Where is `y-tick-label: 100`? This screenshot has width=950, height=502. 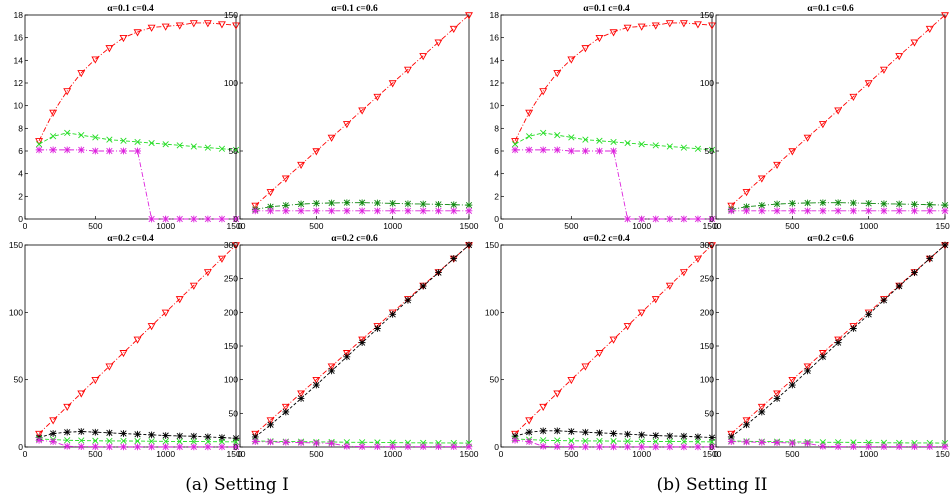
y-tick-label: 100 is located at coordinates (231, 83).